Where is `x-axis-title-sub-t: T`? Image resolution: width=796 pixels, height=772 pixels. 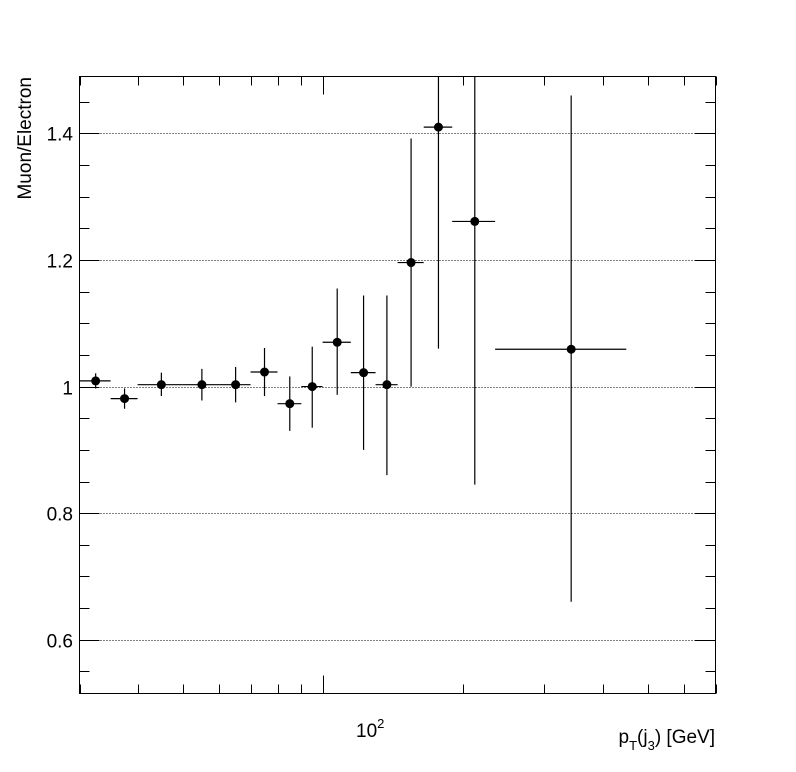 x-axis-title-sub-t: T is located at coordinates (633, 745).